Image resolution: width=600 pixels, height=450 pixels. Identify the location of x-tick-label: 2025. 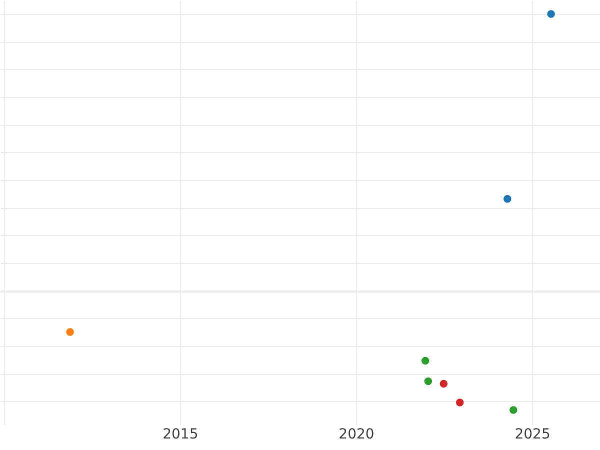
(532, 434).